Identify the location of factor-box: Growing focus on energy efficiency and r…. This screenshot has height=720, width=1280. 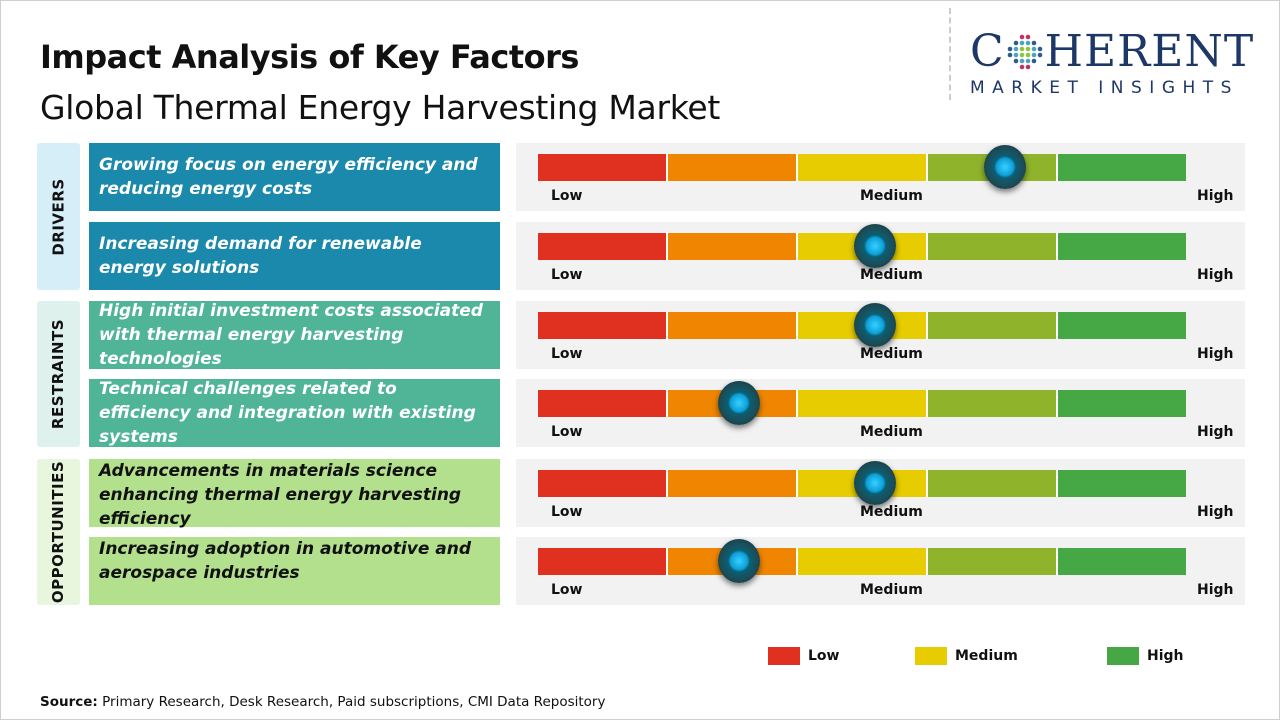
(294, 177).